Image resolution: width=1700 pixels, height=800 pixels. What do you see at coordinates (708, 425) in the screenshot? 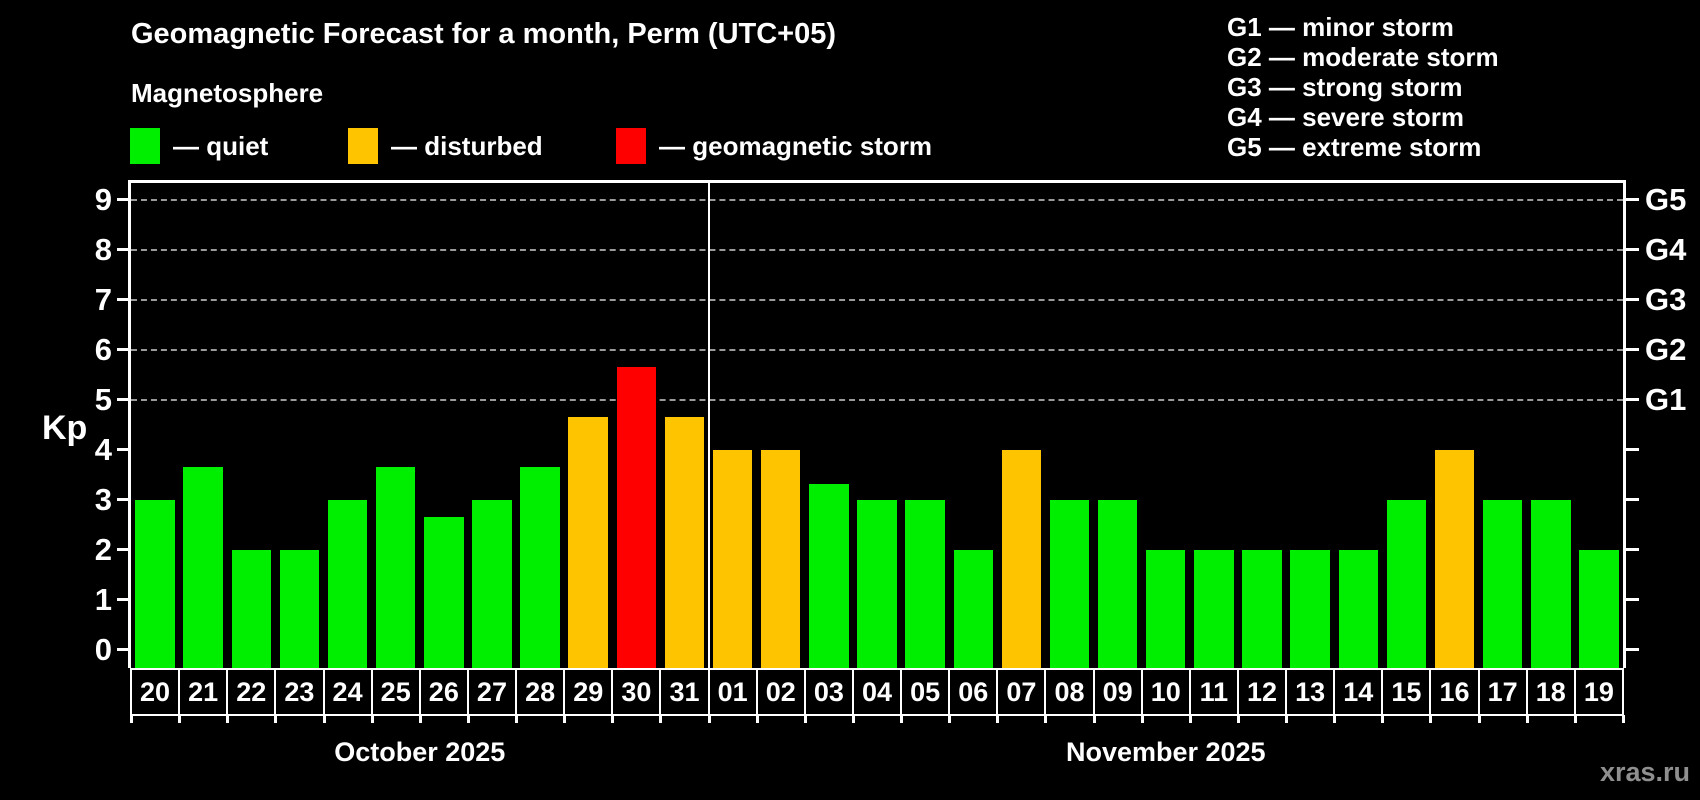
I see `month-separator` at bounding box center [708, 425].